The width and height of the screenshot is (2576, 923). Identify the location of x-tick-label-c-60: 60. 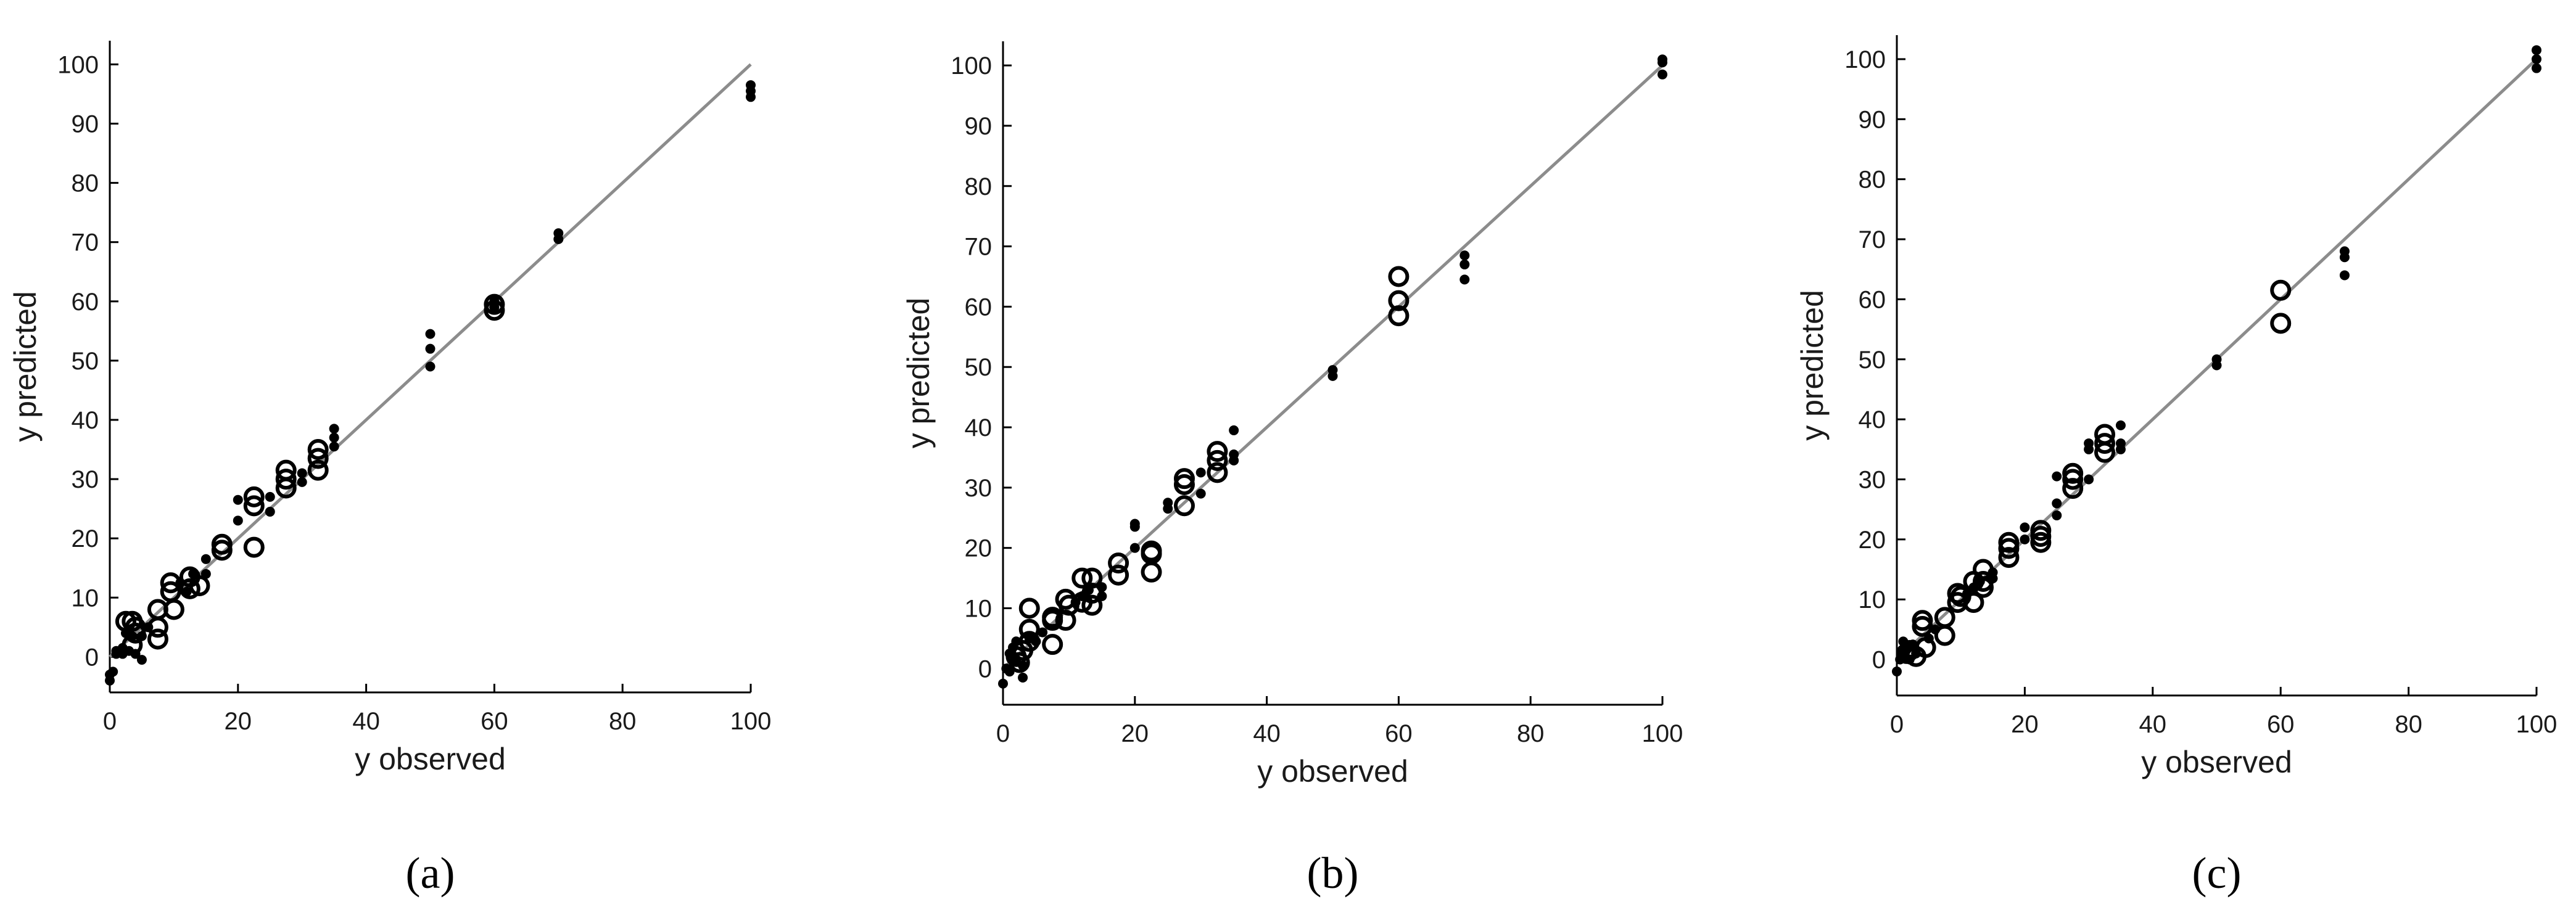
(2281, 724).